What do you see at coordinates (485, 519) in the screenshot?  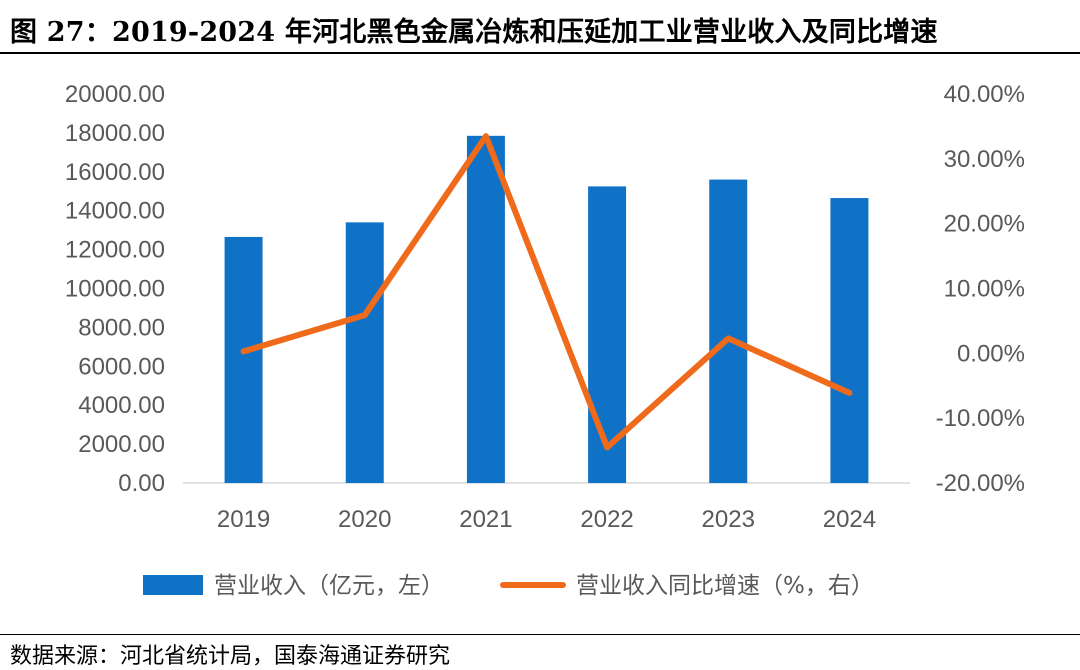 I see `x-tick-label: 2021` at bounding box center [485, 519].